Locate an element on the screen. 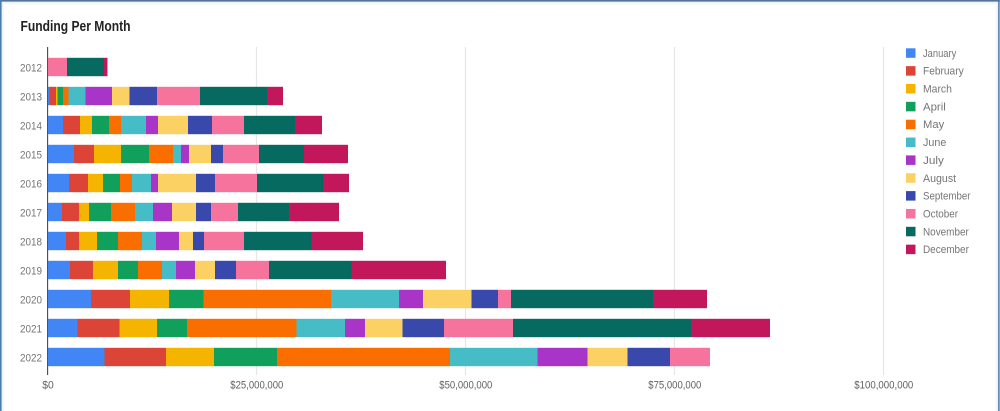 Image resolution: width=1000 pixels, height=411 pixels. svg-text: March is located at coordinates (937, 90).